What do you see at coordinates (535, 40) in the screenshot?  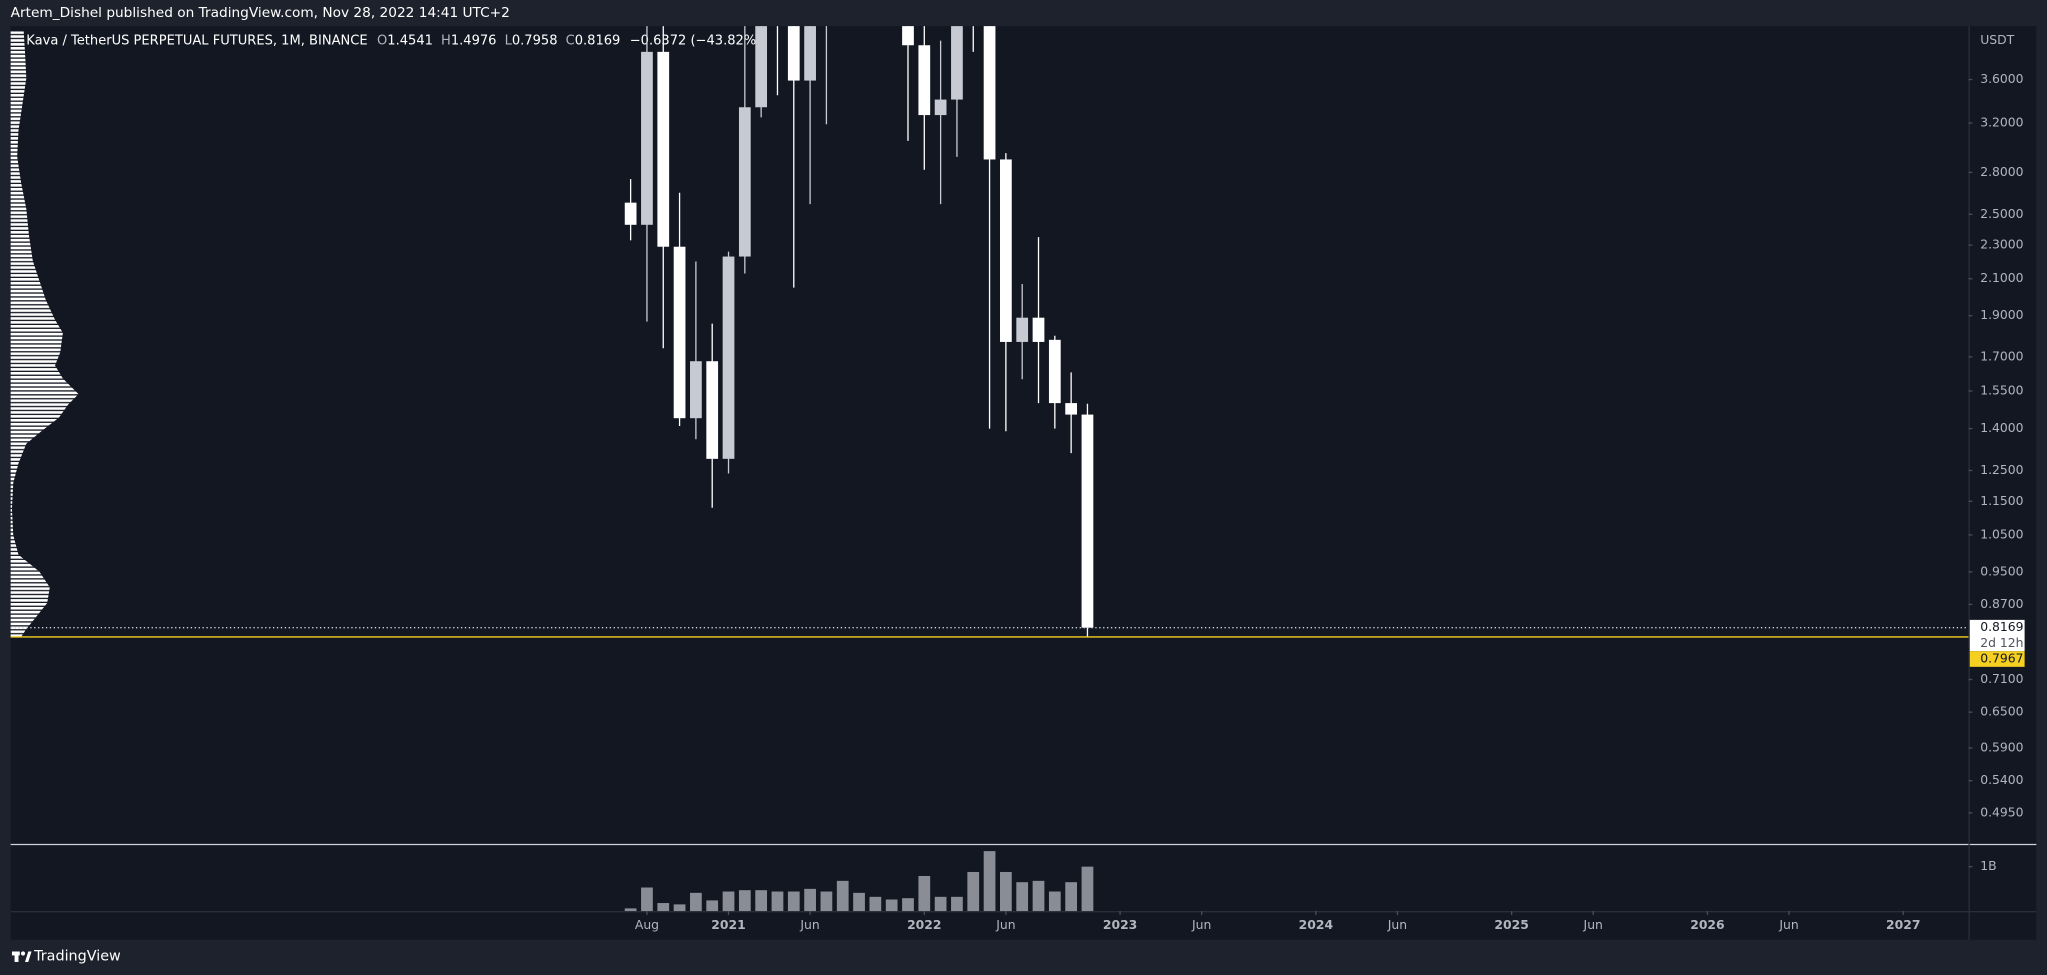 I see `legend-low: 0.7958` at bounding box center [535, 40].